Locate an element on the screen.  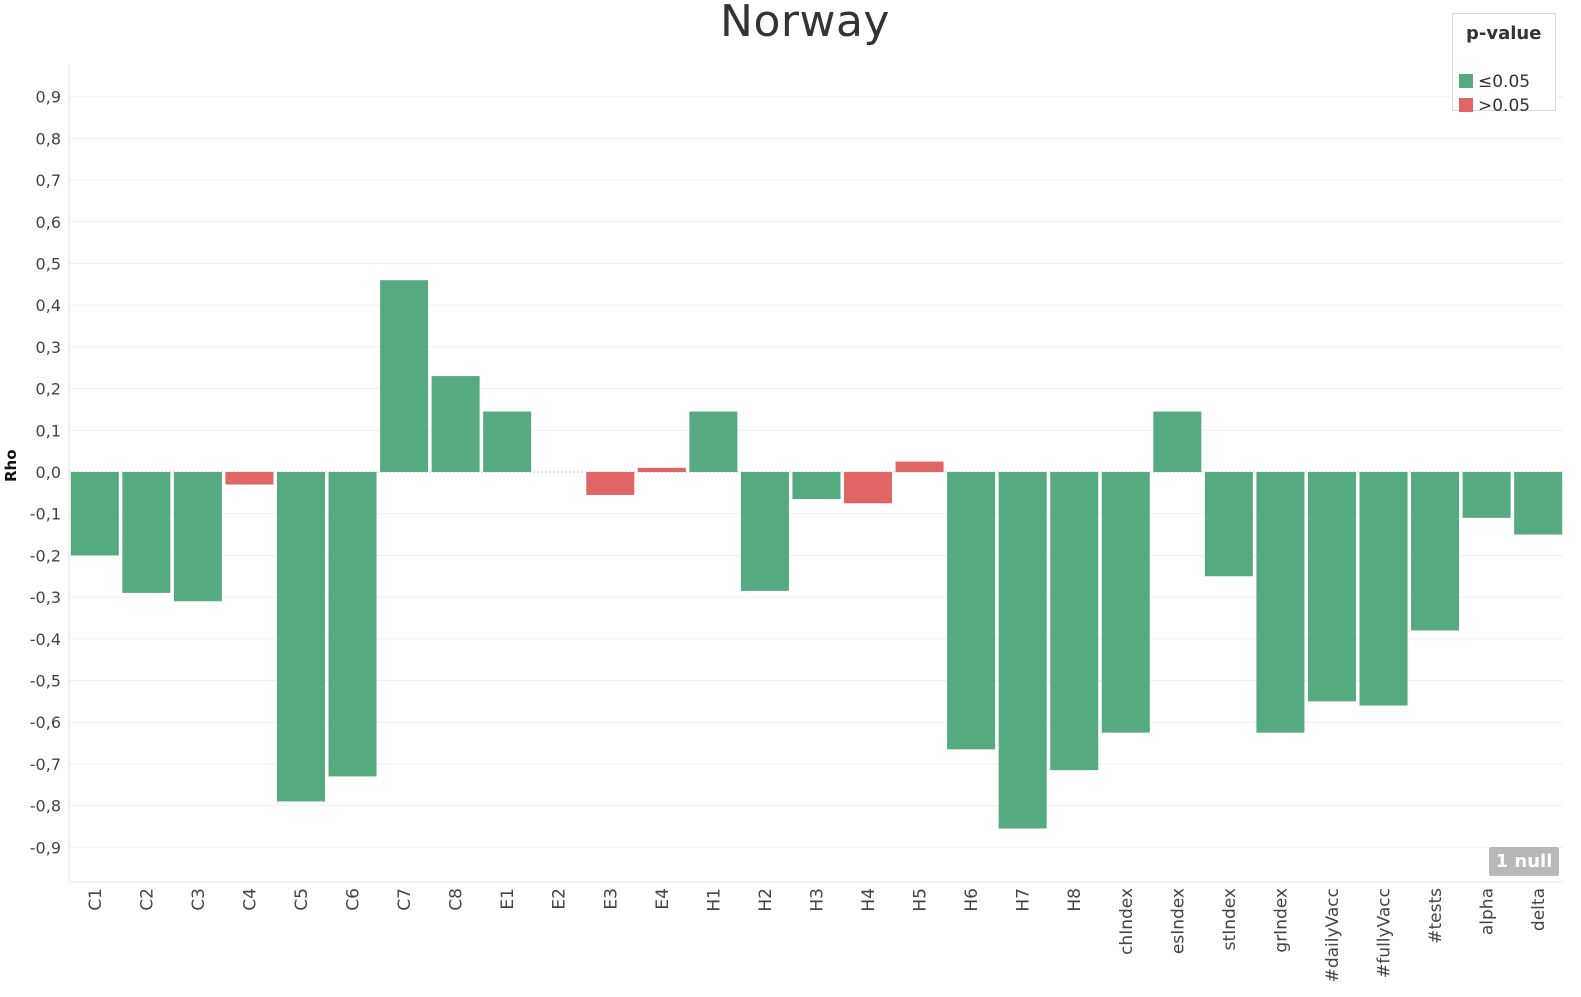
bar-esindex is located at coordinates (1177, 441).